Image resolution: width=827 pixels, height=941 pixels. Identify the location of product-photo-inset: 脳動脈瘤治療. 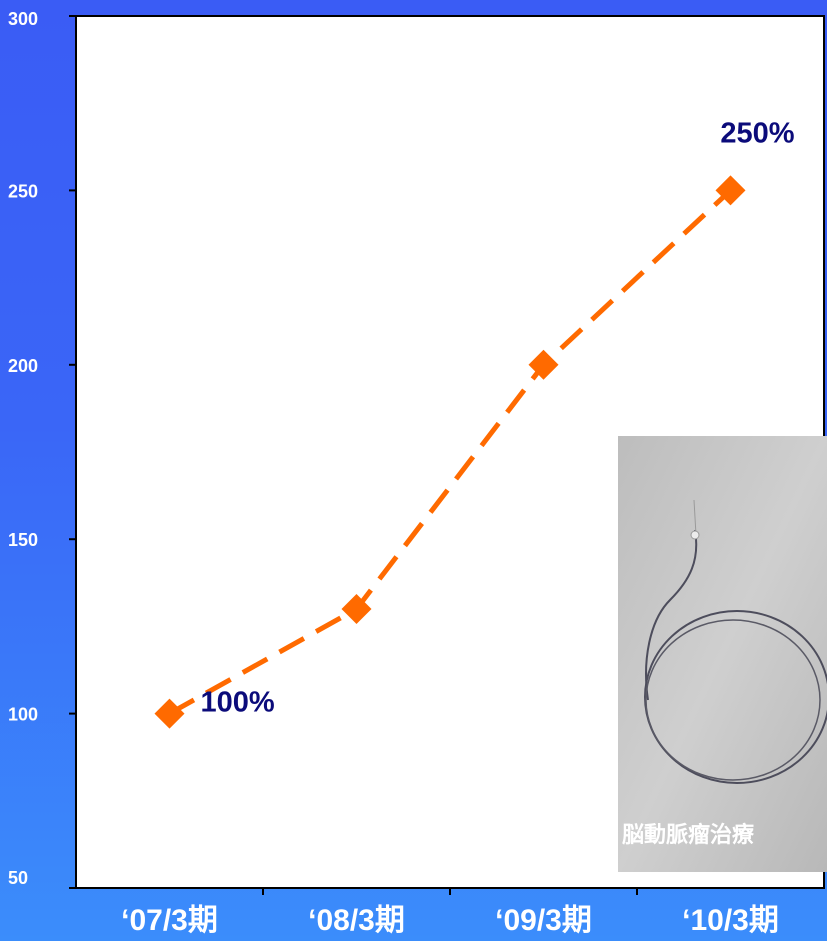
(722, 654).